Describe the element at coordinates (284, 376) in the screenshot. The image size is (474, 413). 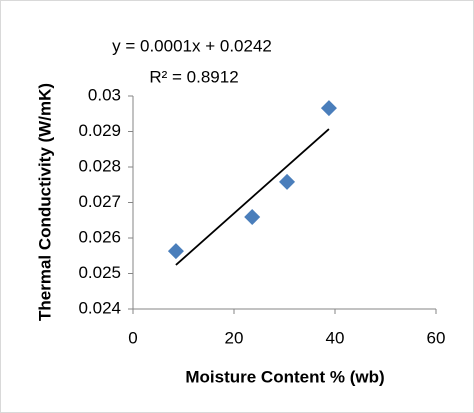
I see `x-axis-label: Moisture Content % (wb)` at that location.